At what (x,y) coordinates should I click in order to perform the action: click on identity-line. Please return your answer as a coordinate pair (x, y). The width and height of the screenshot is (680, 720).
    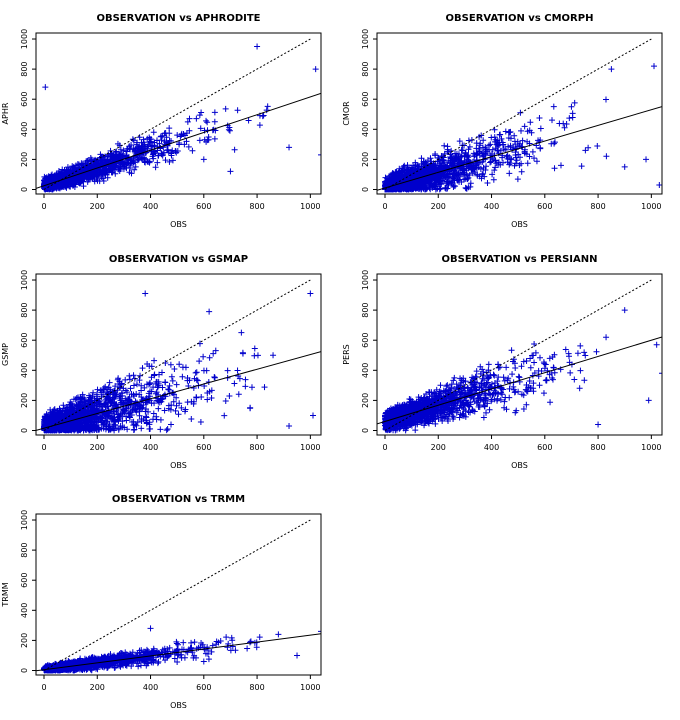
    Looking at the image, I should click on (177, 114).